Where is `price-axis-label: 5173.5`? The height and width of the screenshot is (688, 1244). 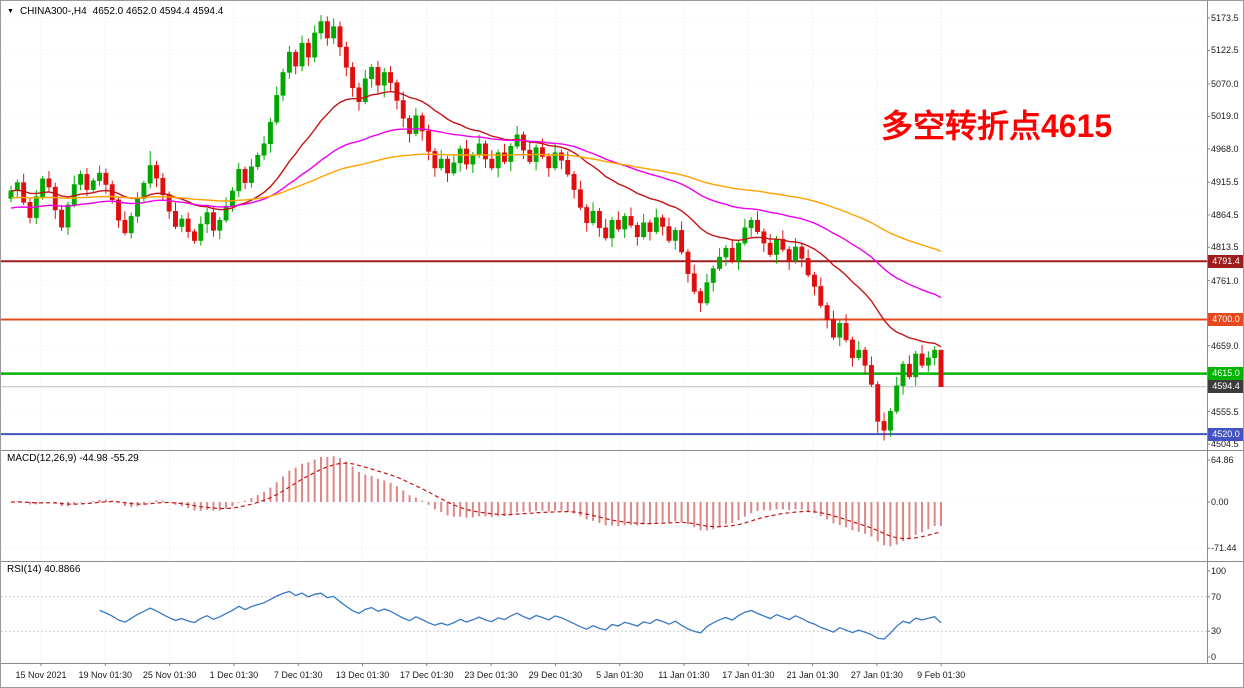
price-axis-label: 5173.5 is located at coordinates (1225, 18).